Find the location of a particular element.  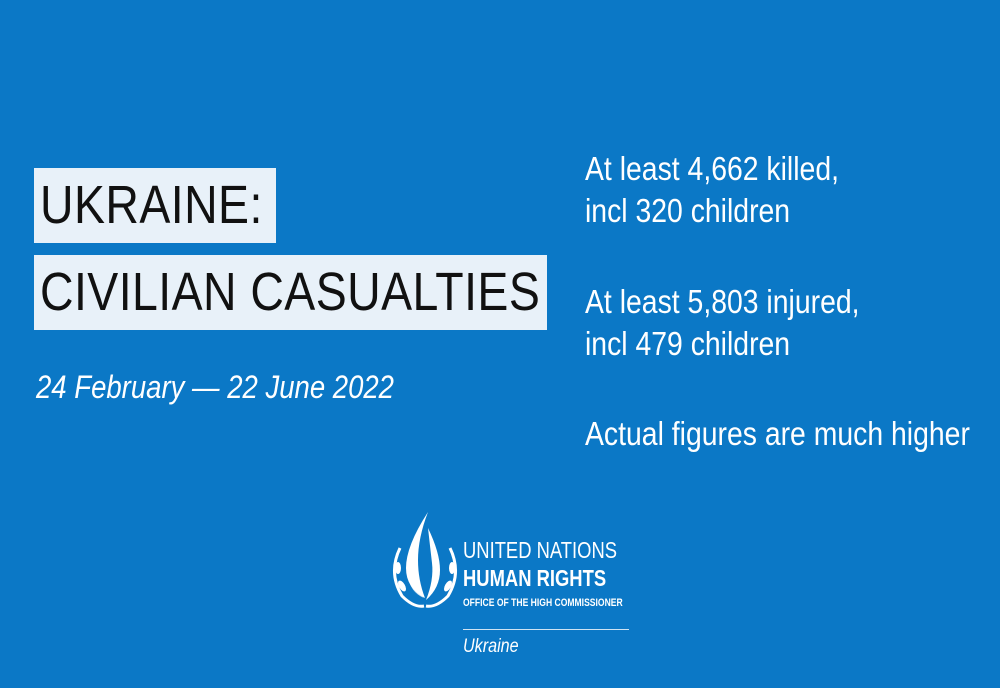

stat-killed-children: incl 320 children is located at coordinates (688, 210).